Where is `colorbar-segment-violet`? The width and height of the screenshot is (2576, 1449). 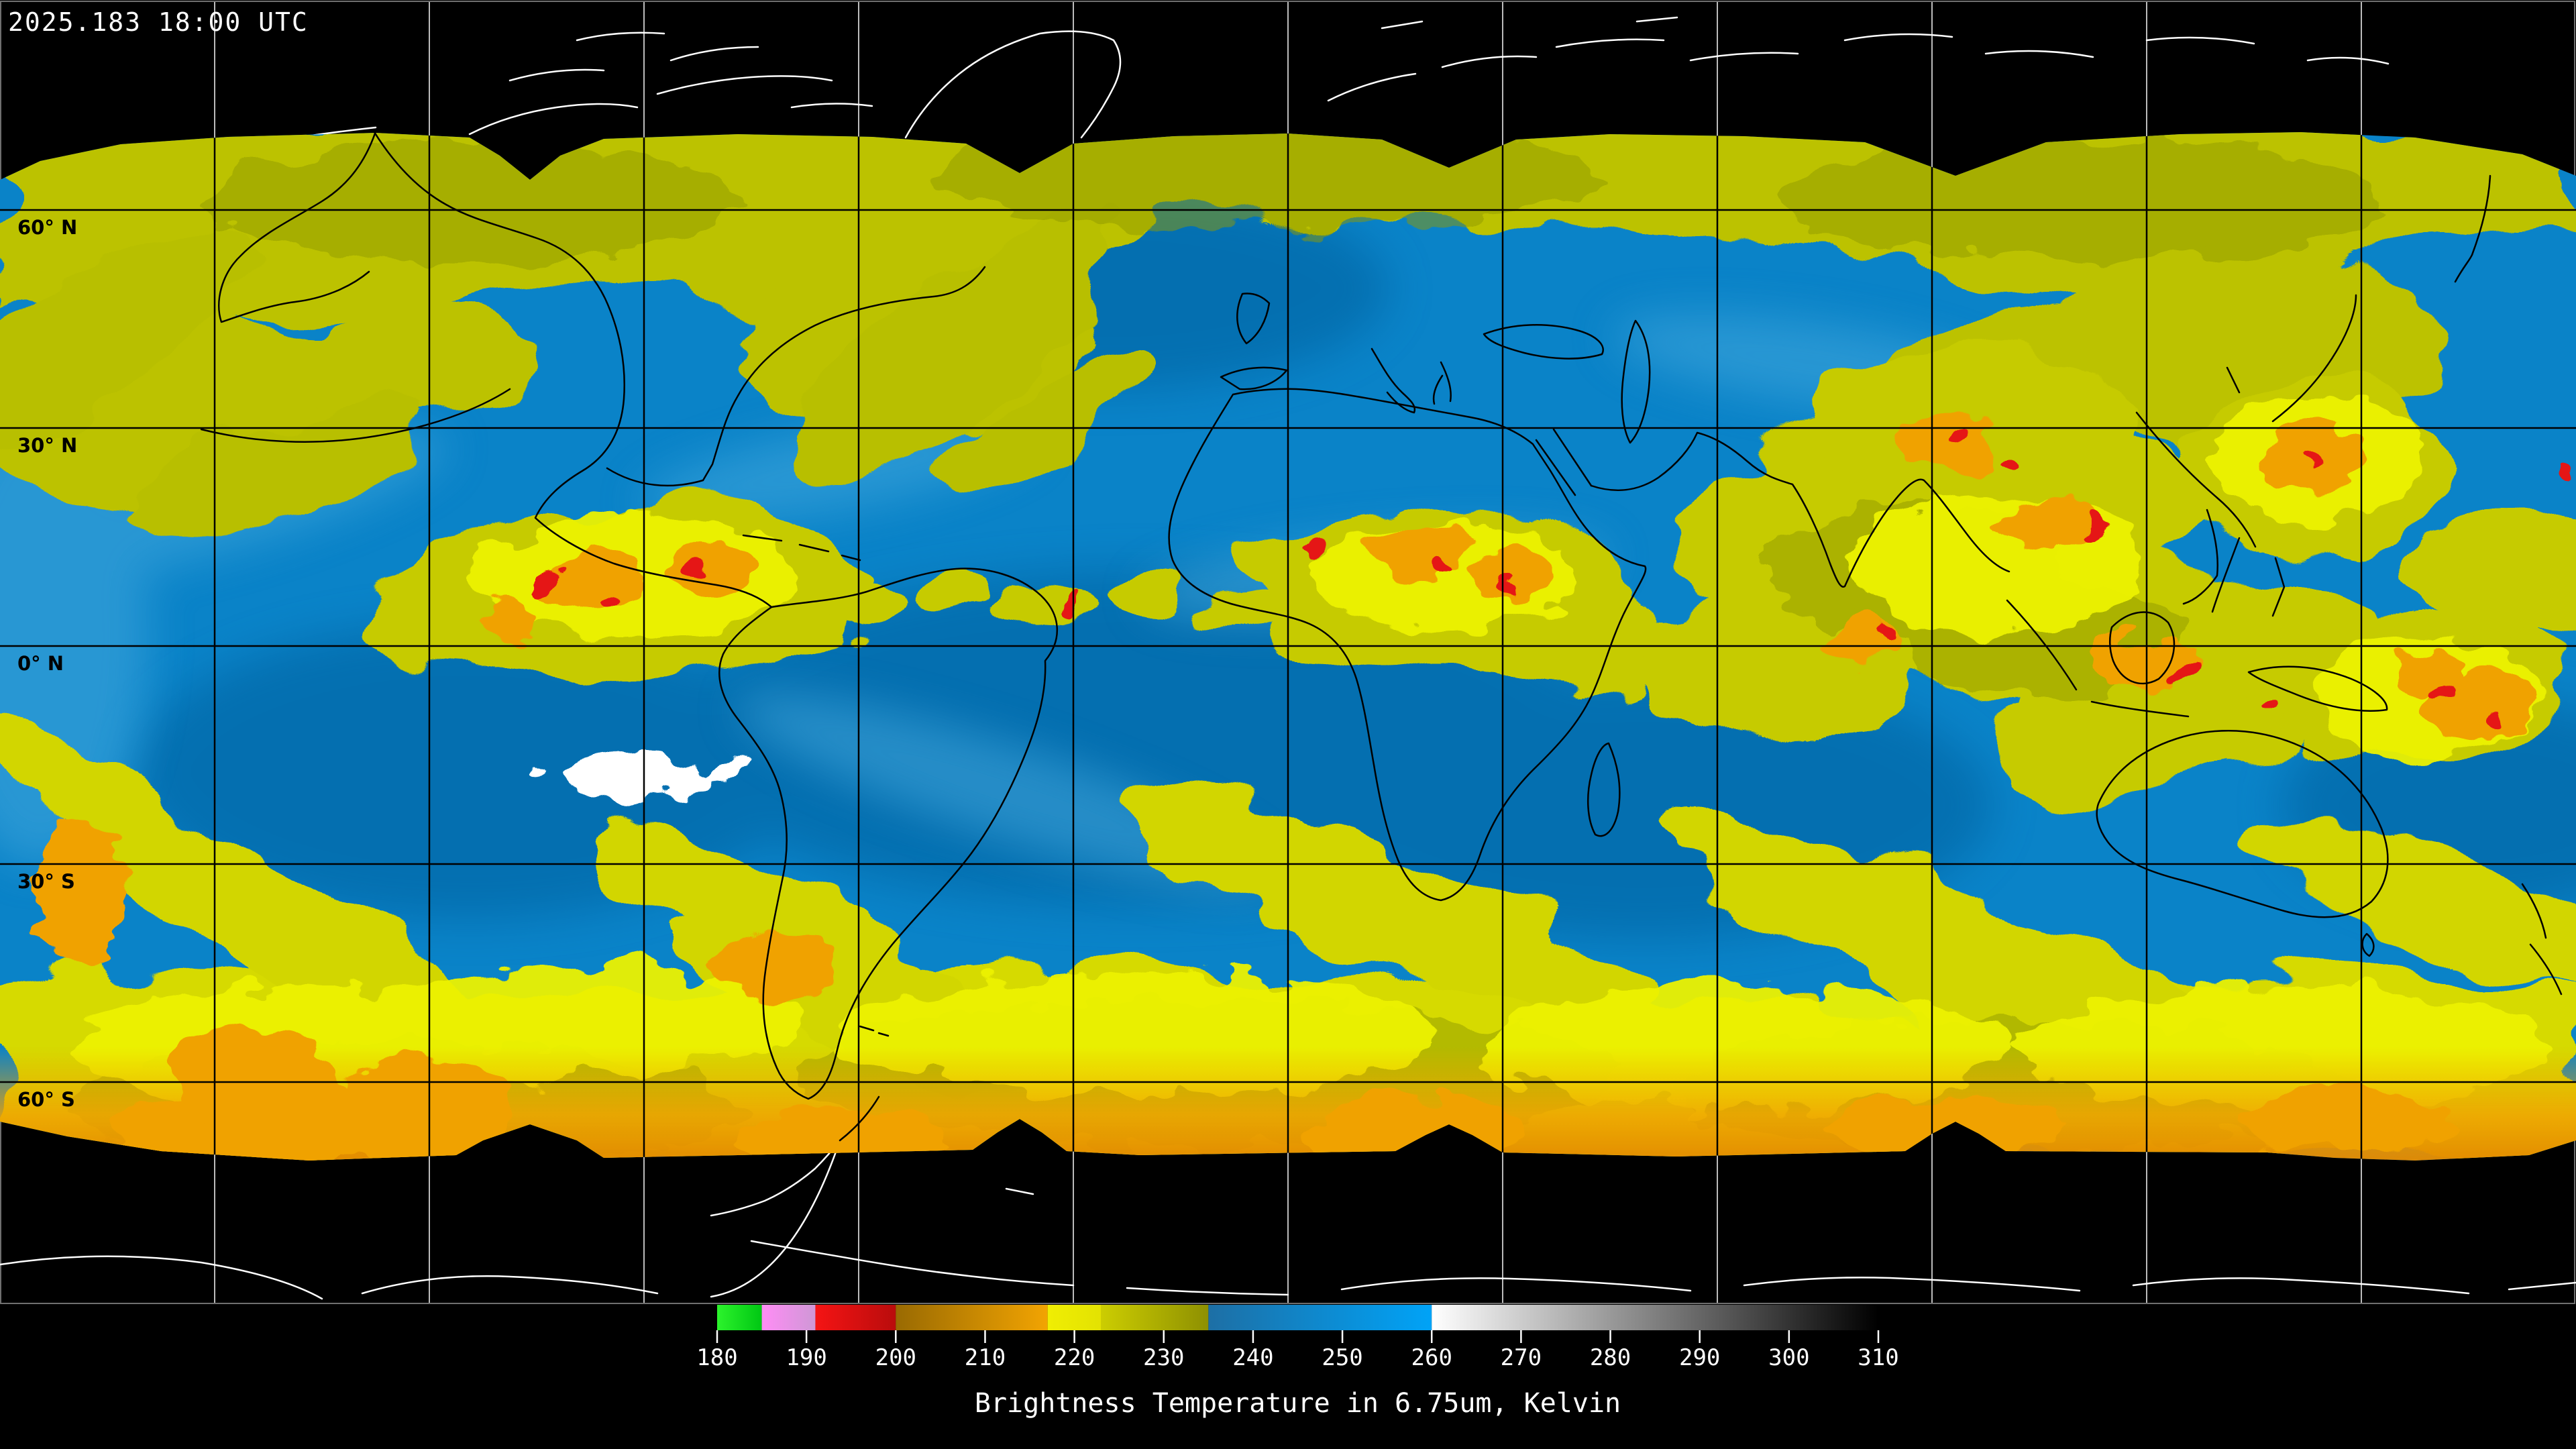 colorbar-segment-violet is located at coordinates (788, 1317).